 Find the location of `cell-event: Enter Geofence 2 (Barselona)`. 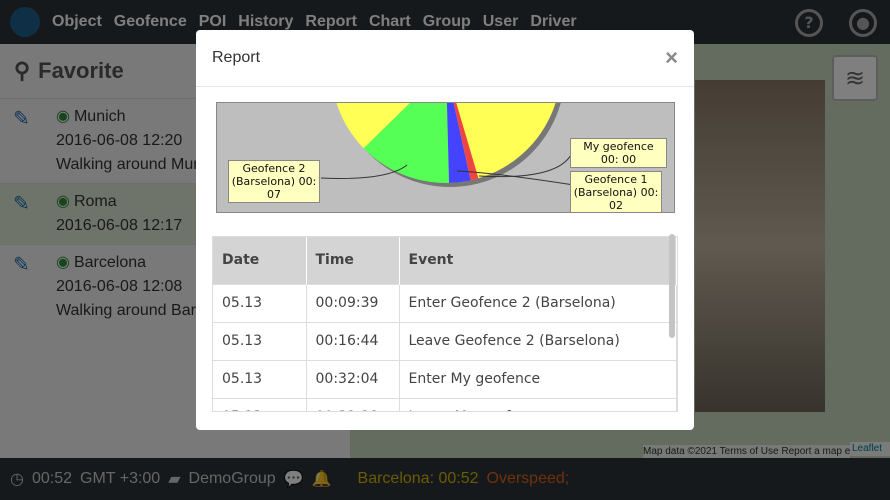

cell-event: Enter Geofence 2 (Barselona) is located at coordinates (538, 302).